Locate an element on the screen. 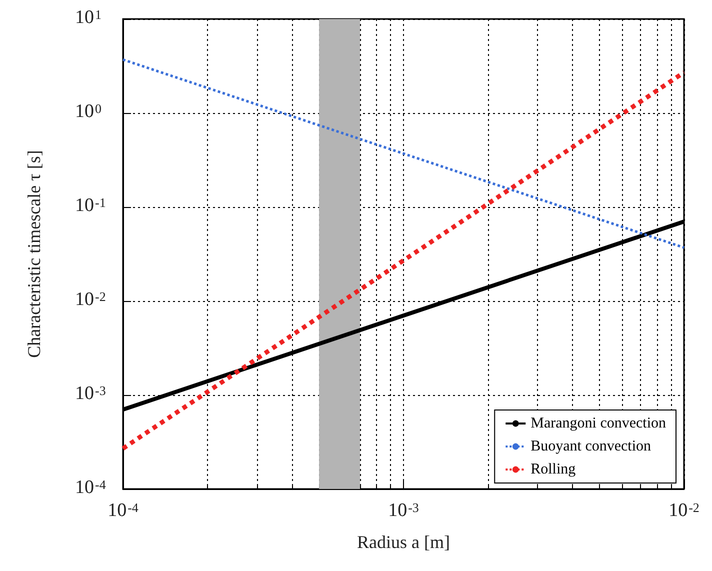 The height and width of the screenshot is (571, 712). legend-label: Marangoni convection is located at coordinates (598, 424).